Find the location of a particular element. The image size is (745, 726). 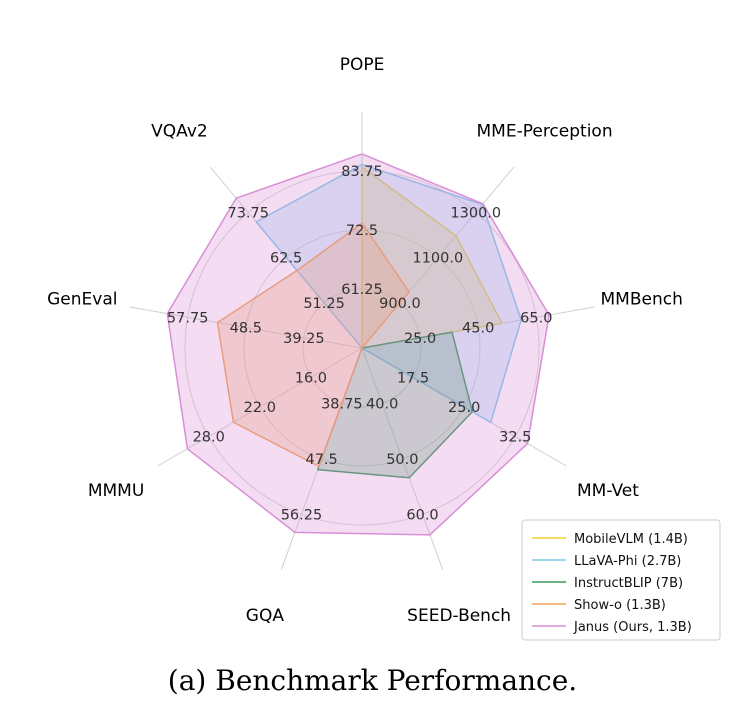

tick-label-seed-bench-1: 40.0 is located at coordinates (382, 404).